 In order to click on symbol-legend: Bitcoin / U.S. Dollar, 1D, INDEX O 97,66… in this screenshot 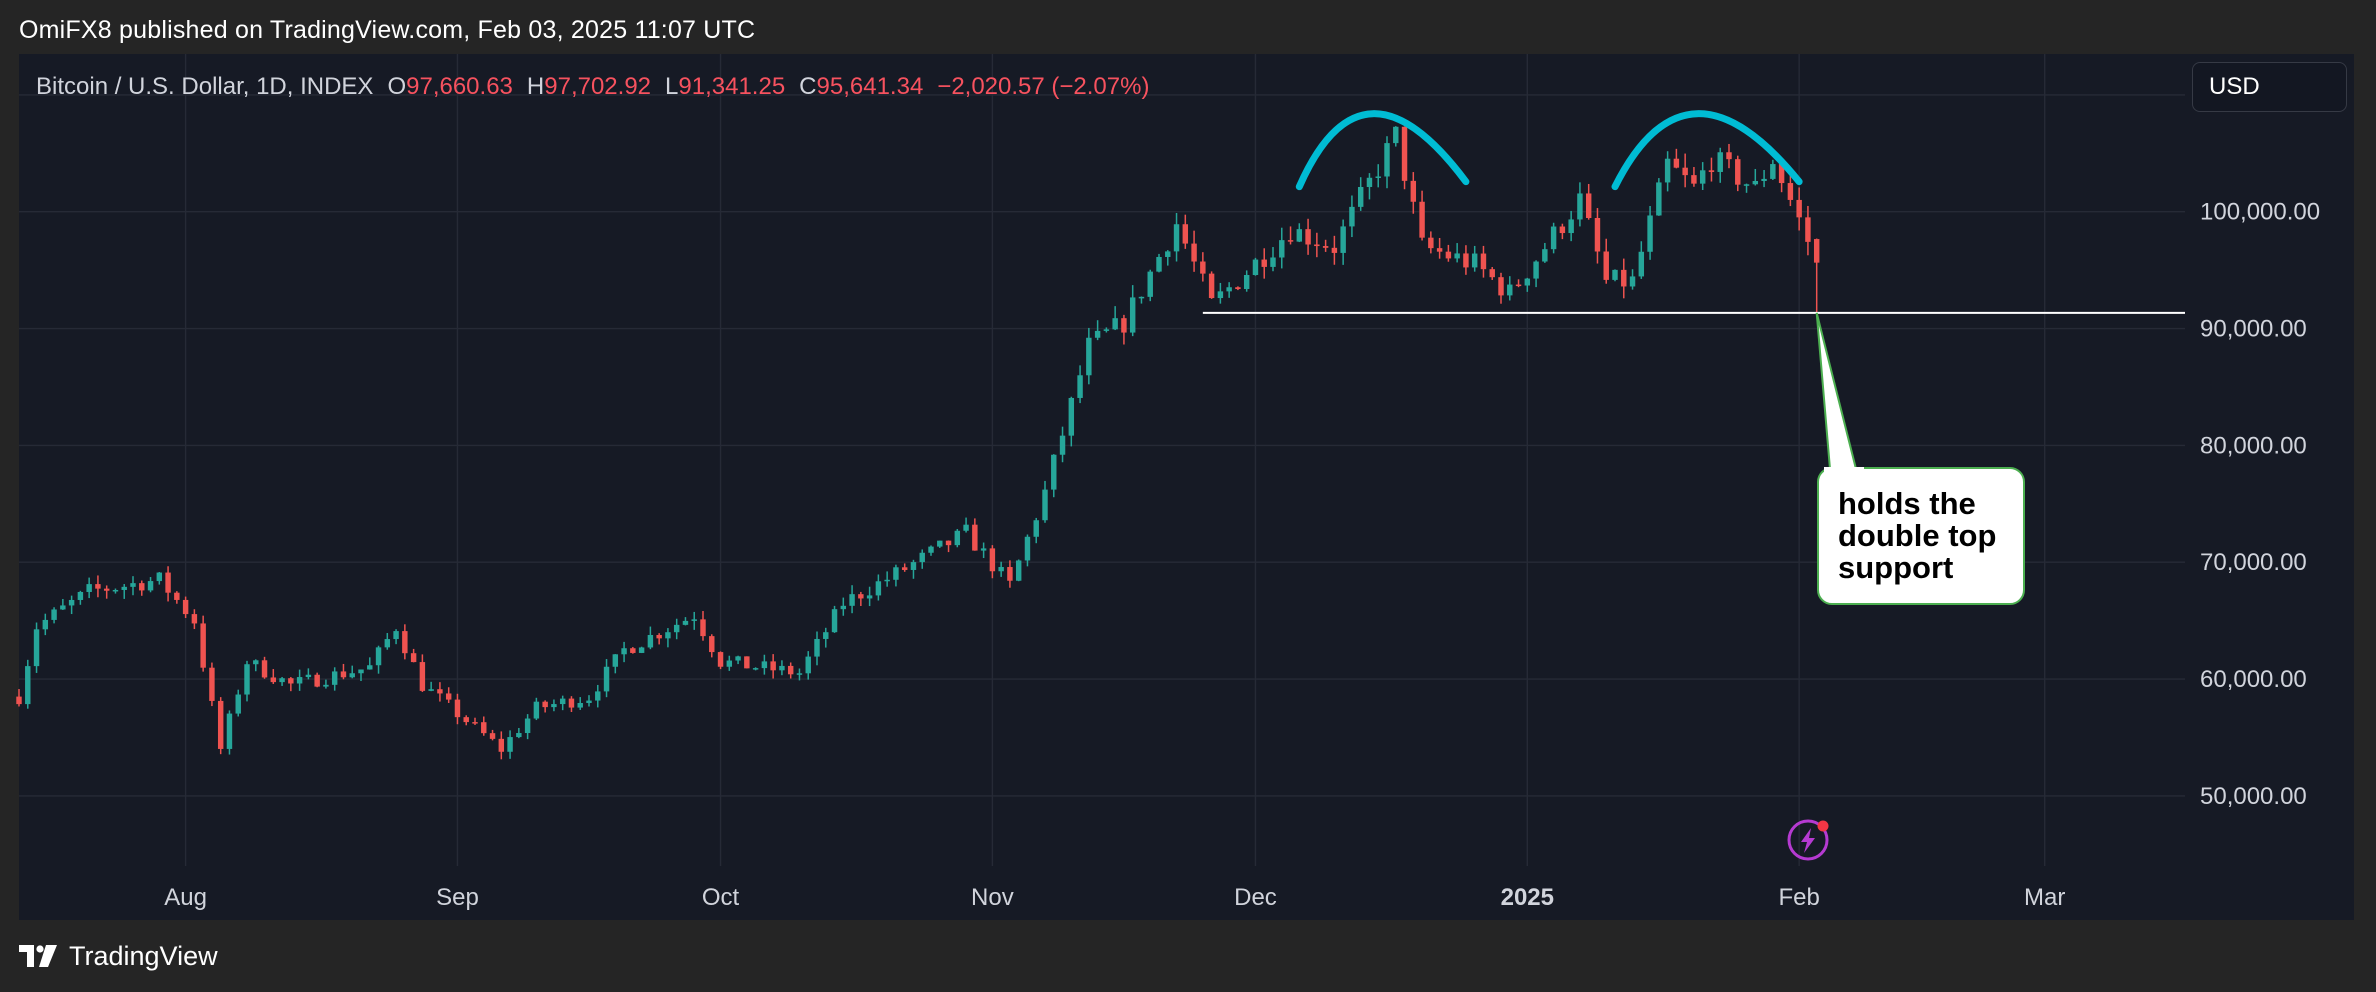, I will do `click(592, 87)`.